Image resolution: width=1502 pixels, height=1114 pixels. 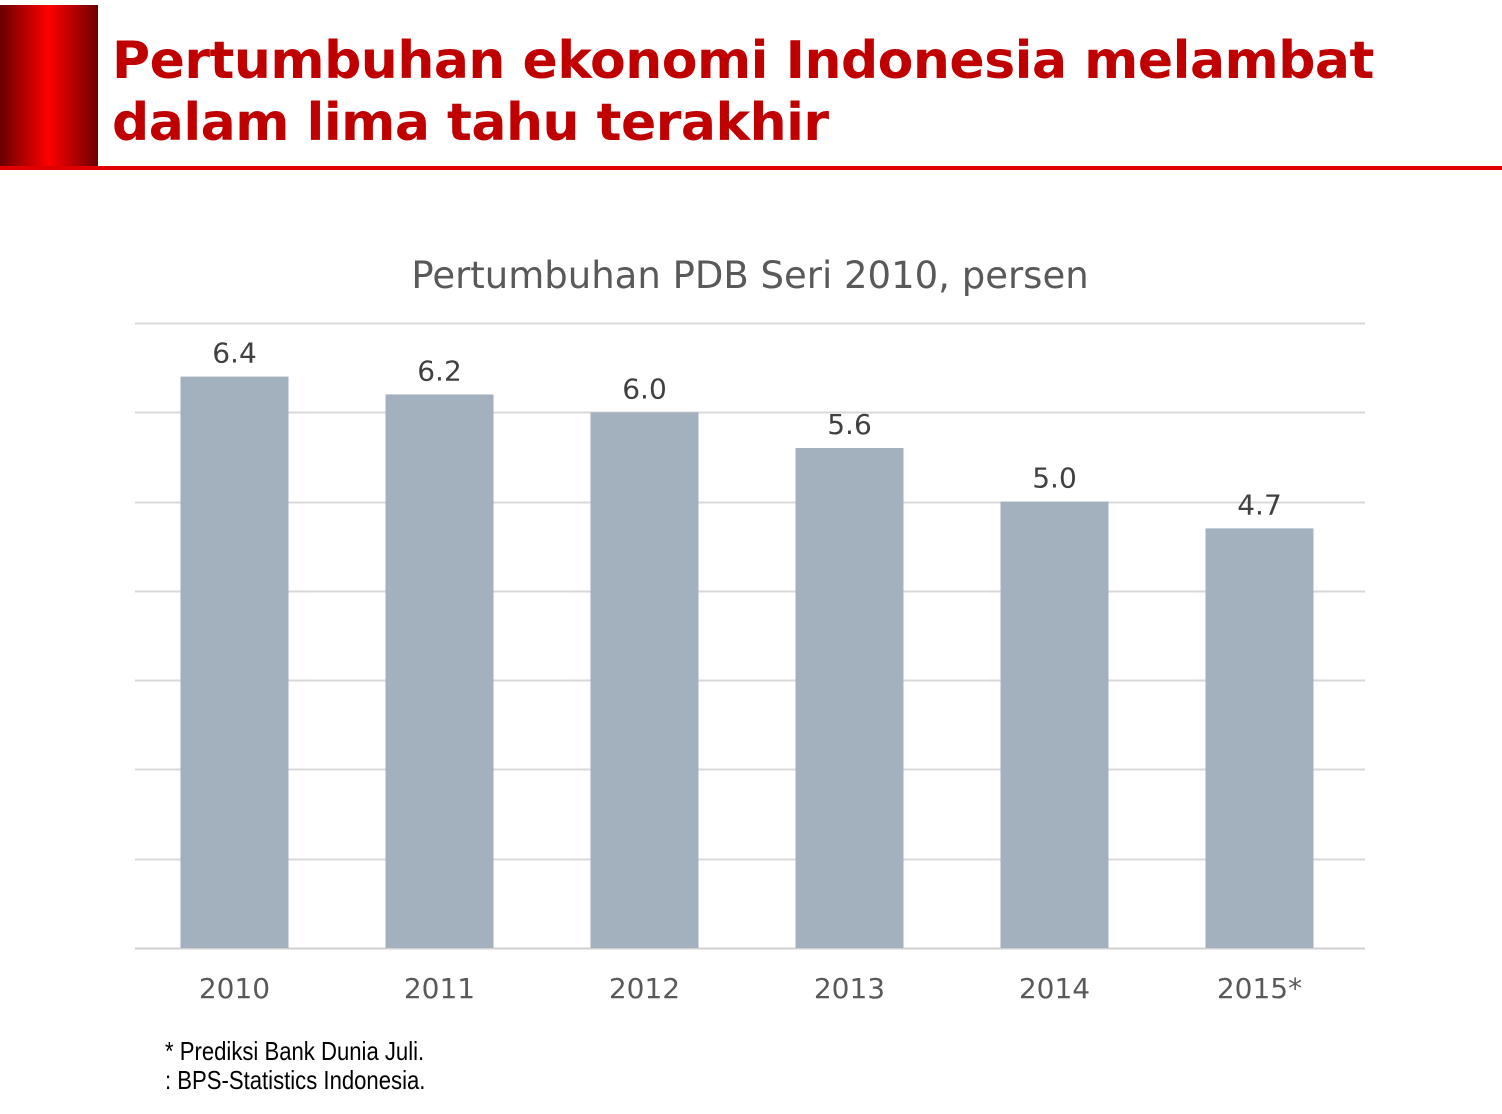 What do you see at coordinates (644, 988) in the screenshot?
I see `x-tick-label: 2012` at bounding box center [644, 988].